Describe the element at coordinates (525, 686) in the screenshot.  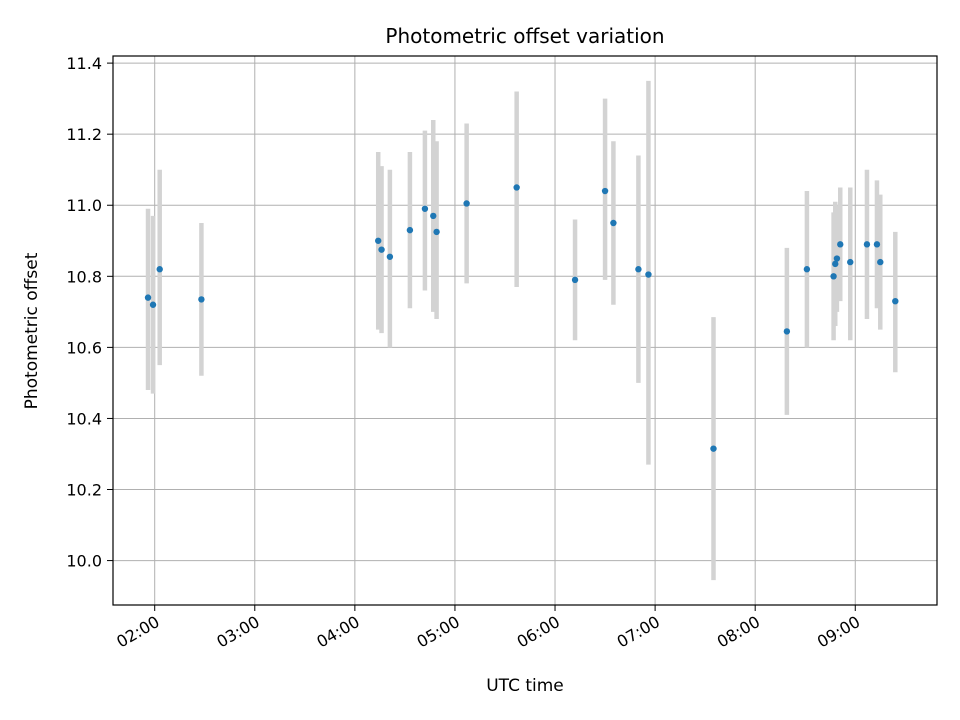
I see `x-axis-label: UTC time` at that location.